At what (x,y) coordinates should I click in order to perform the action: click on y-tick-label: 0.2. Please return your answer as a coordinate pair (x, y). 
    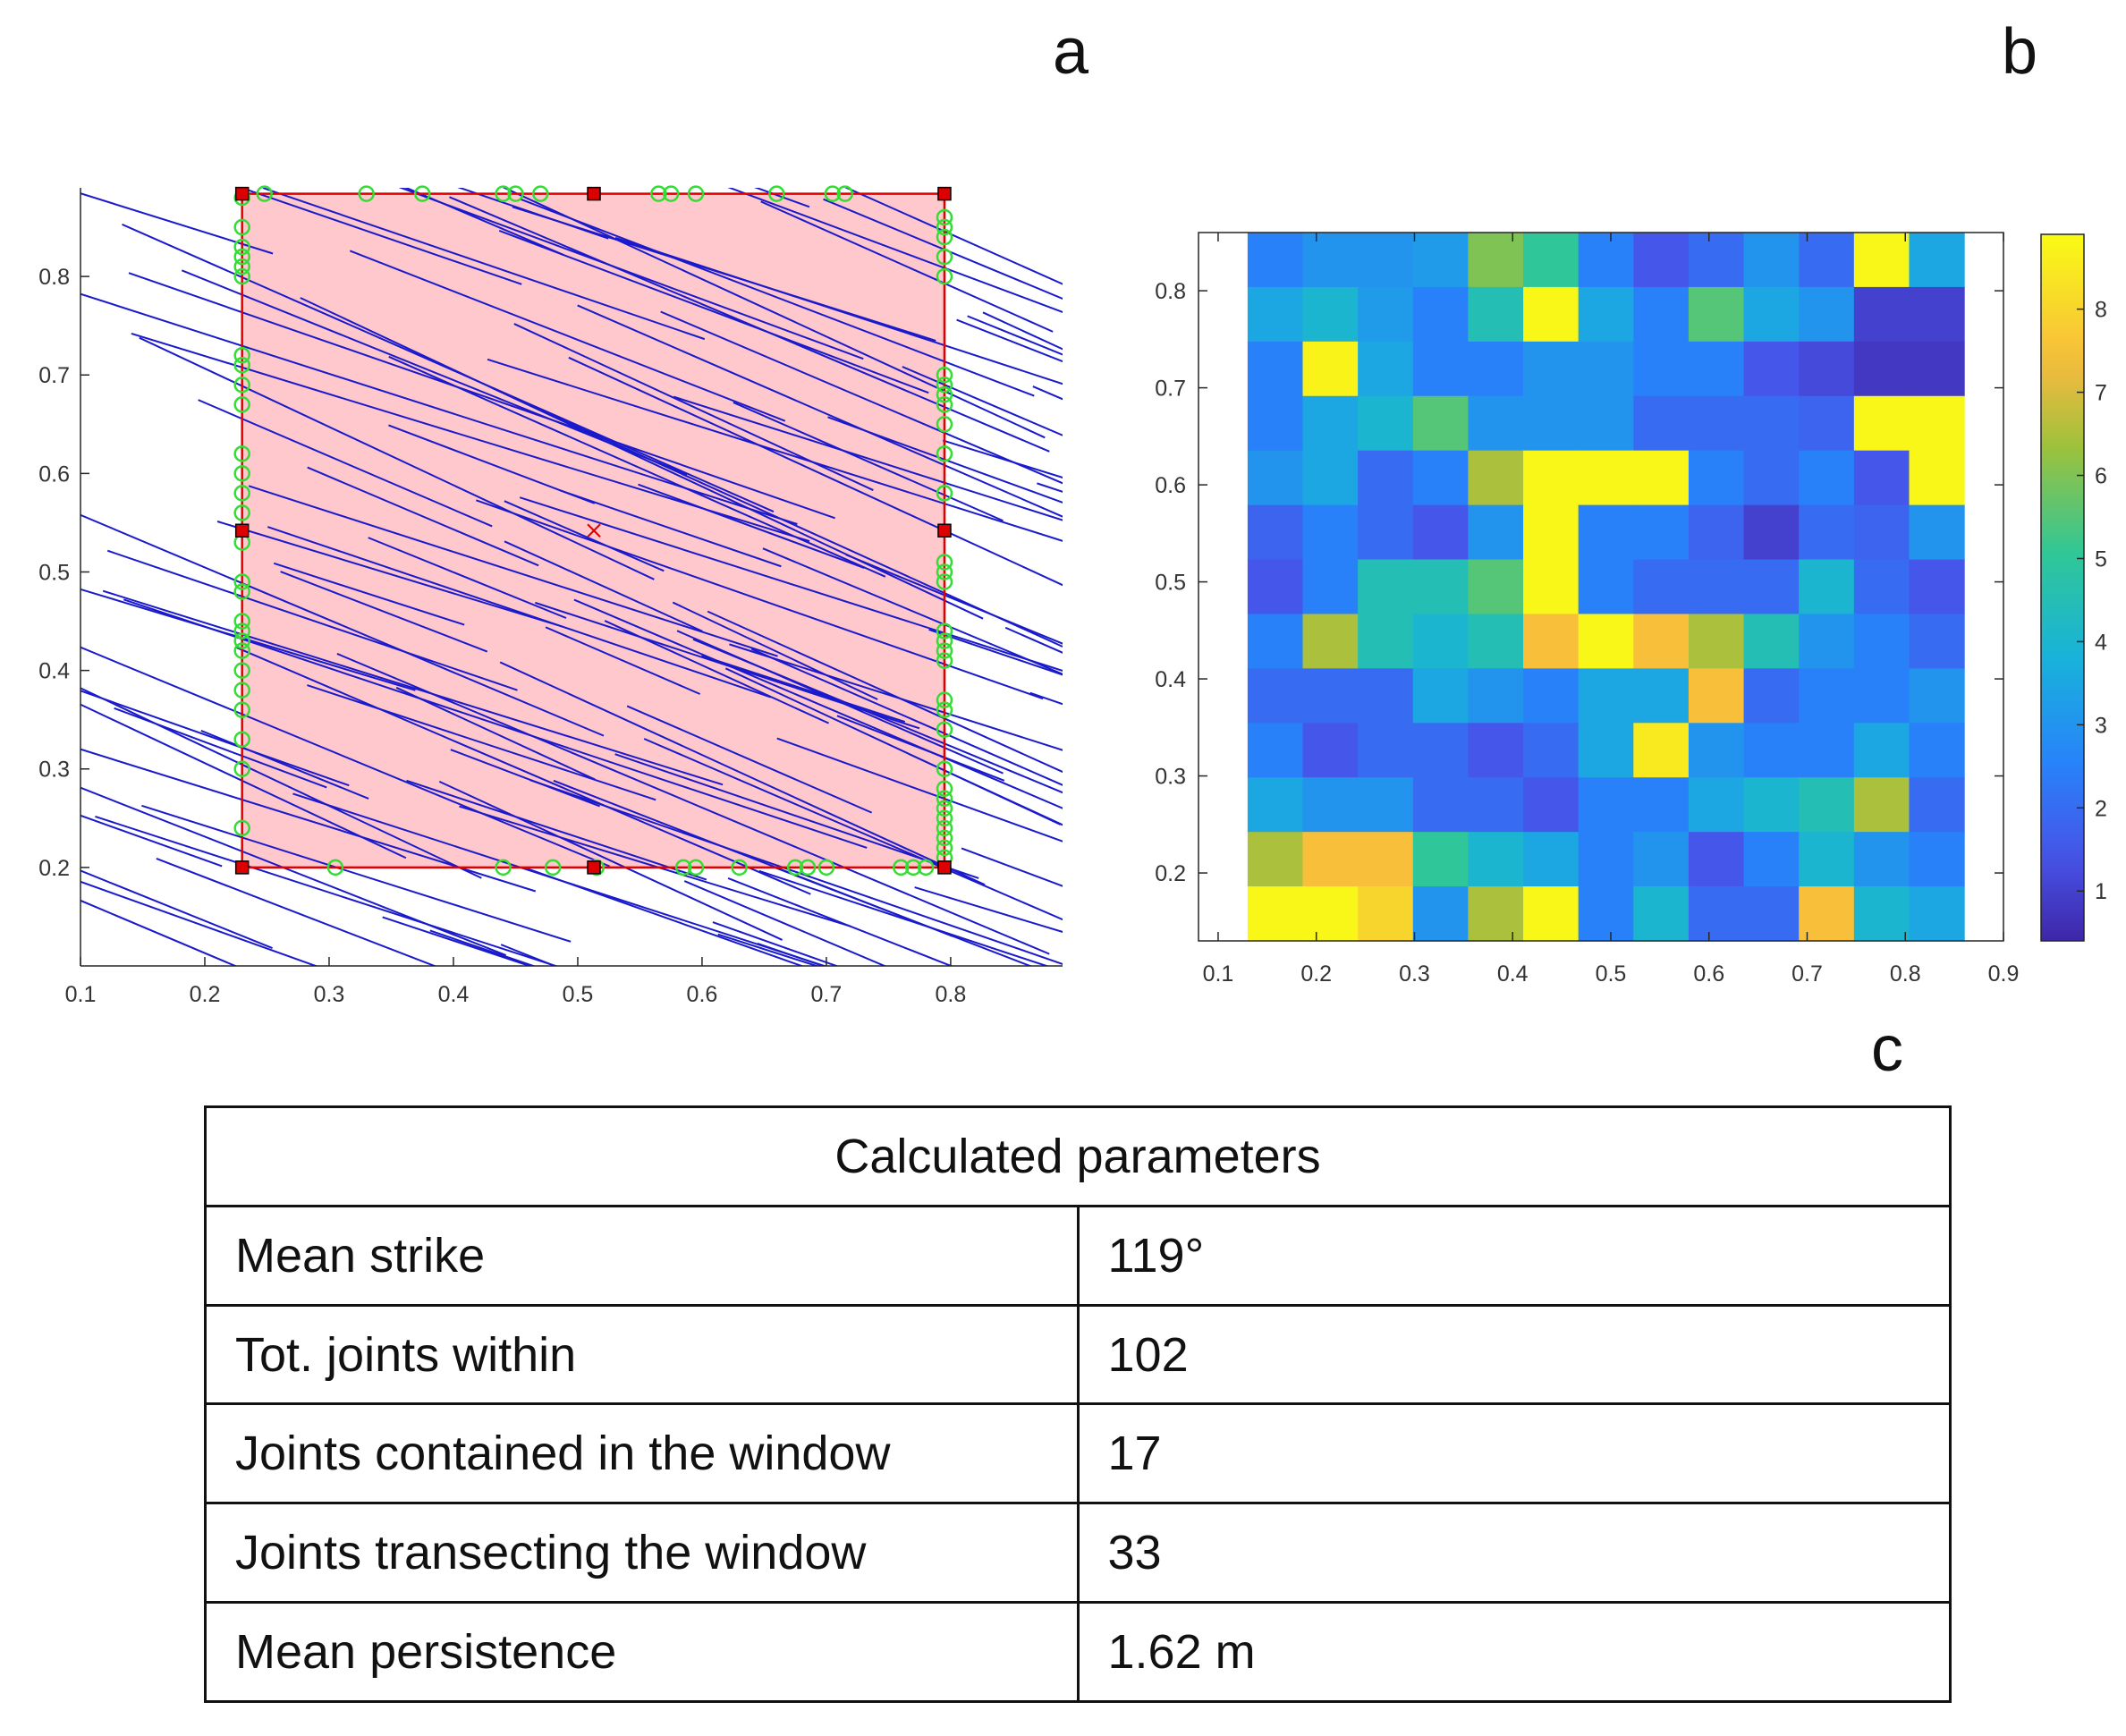
    Looking at the image, I should click on (54, 868).